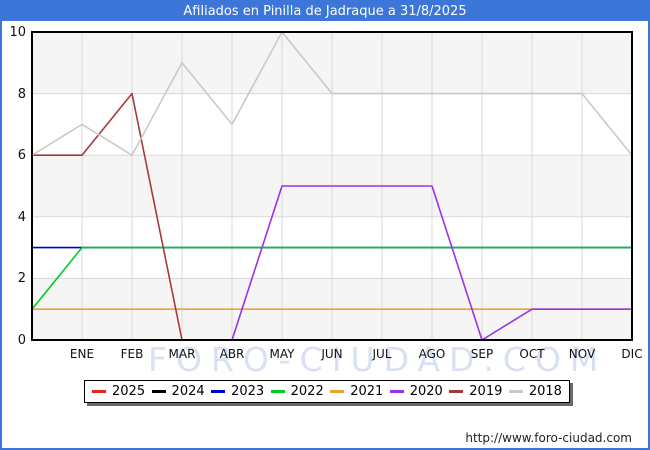 This screenshot has height=450, width=650. I want to click on x-tick-jun: JUN, so click(332, 354).